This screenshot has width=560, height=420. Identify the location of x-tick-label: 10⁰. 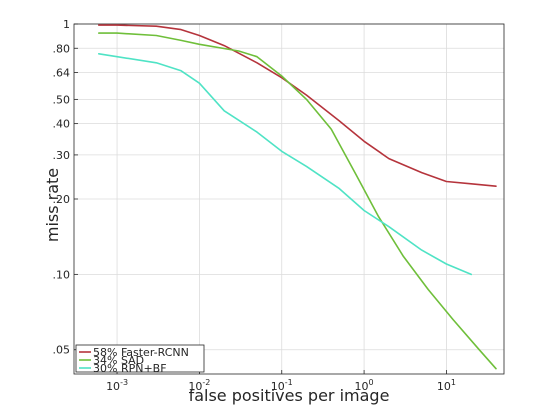
(364, 385).